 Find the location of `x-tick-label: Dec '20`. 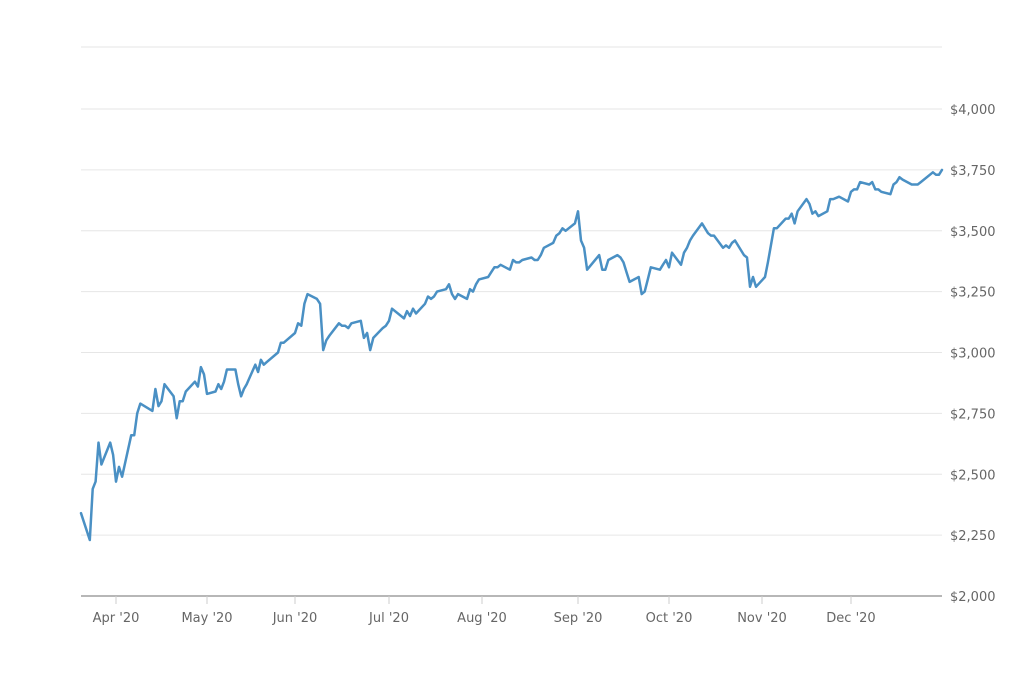

x-tick-label: Dec '20 is located at coordinates (850, 618).